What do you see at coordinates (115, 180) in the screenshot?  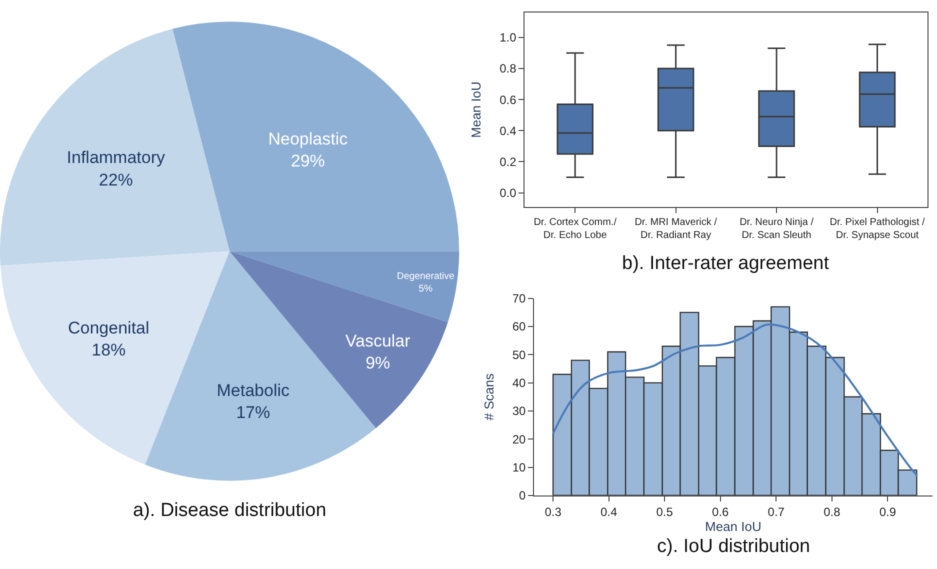 I see `data-label: 22%` at bounding box center [115, 180].